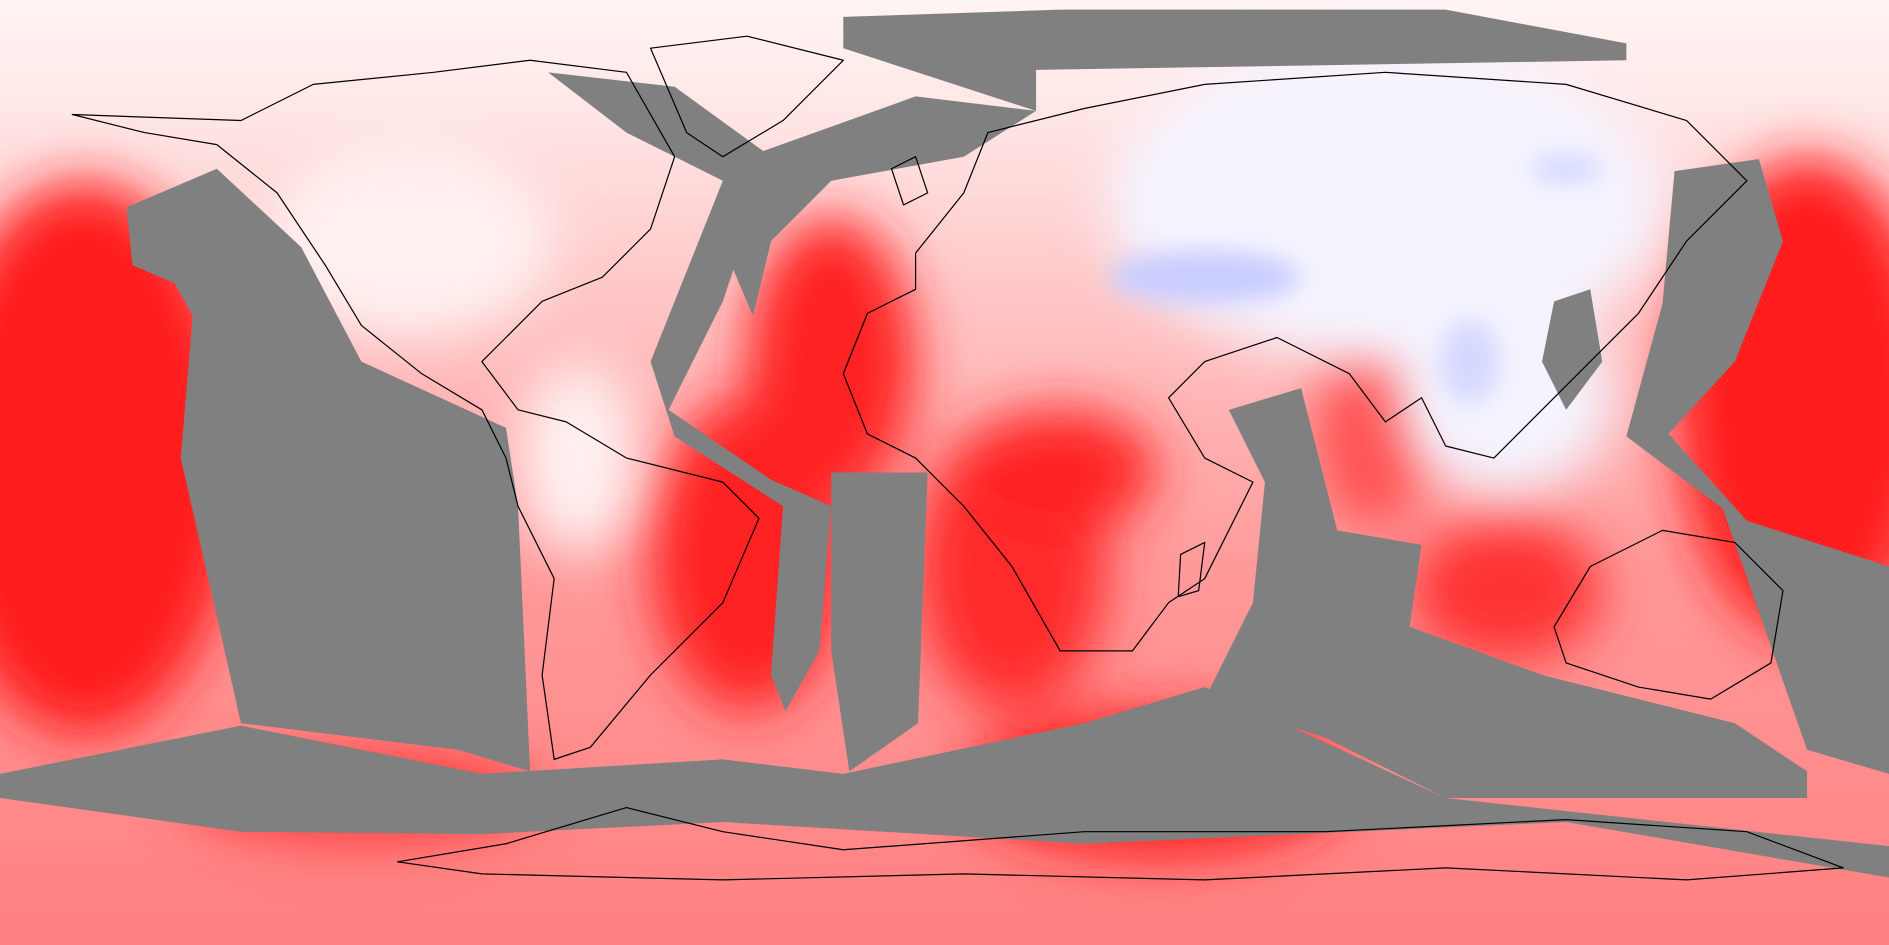  I want to click on cool-anomalies, so click(1355, 279).